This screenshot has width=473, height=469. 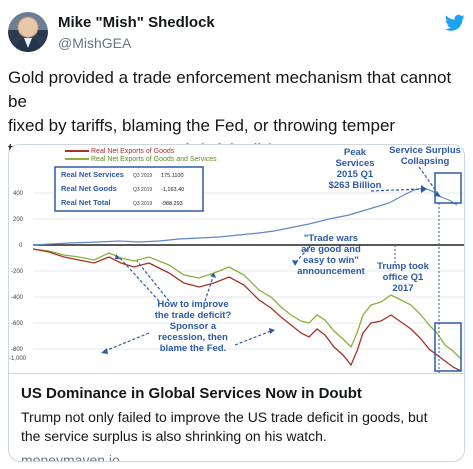 What do you see at coordinates (133, 151) in the screenshot?
I see `legend-goods: Real Net Exports of Goods` at bounding box center [133, 151].